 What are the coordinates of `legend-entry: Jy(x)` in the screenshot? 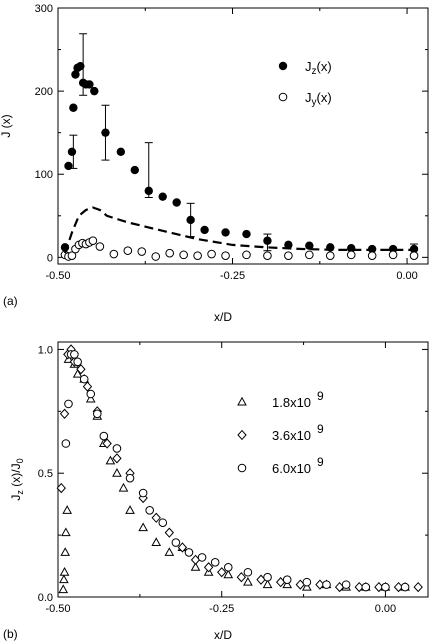 It's located at (305, 99).